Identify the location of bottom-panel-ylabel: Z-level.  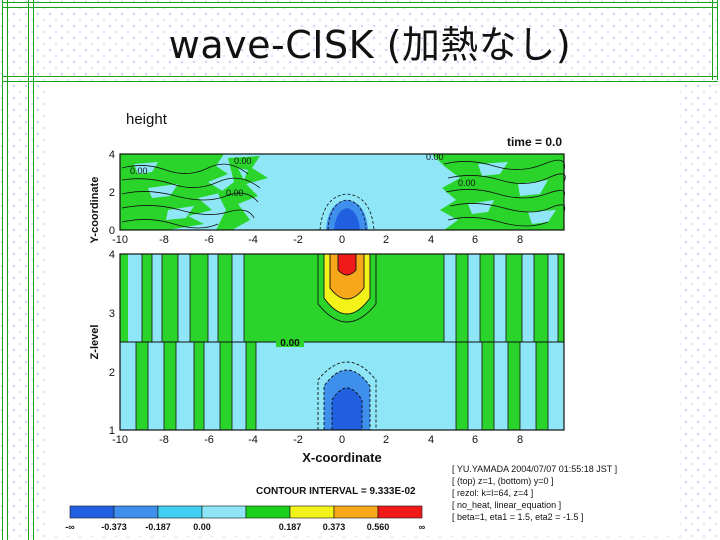
(95, 342).